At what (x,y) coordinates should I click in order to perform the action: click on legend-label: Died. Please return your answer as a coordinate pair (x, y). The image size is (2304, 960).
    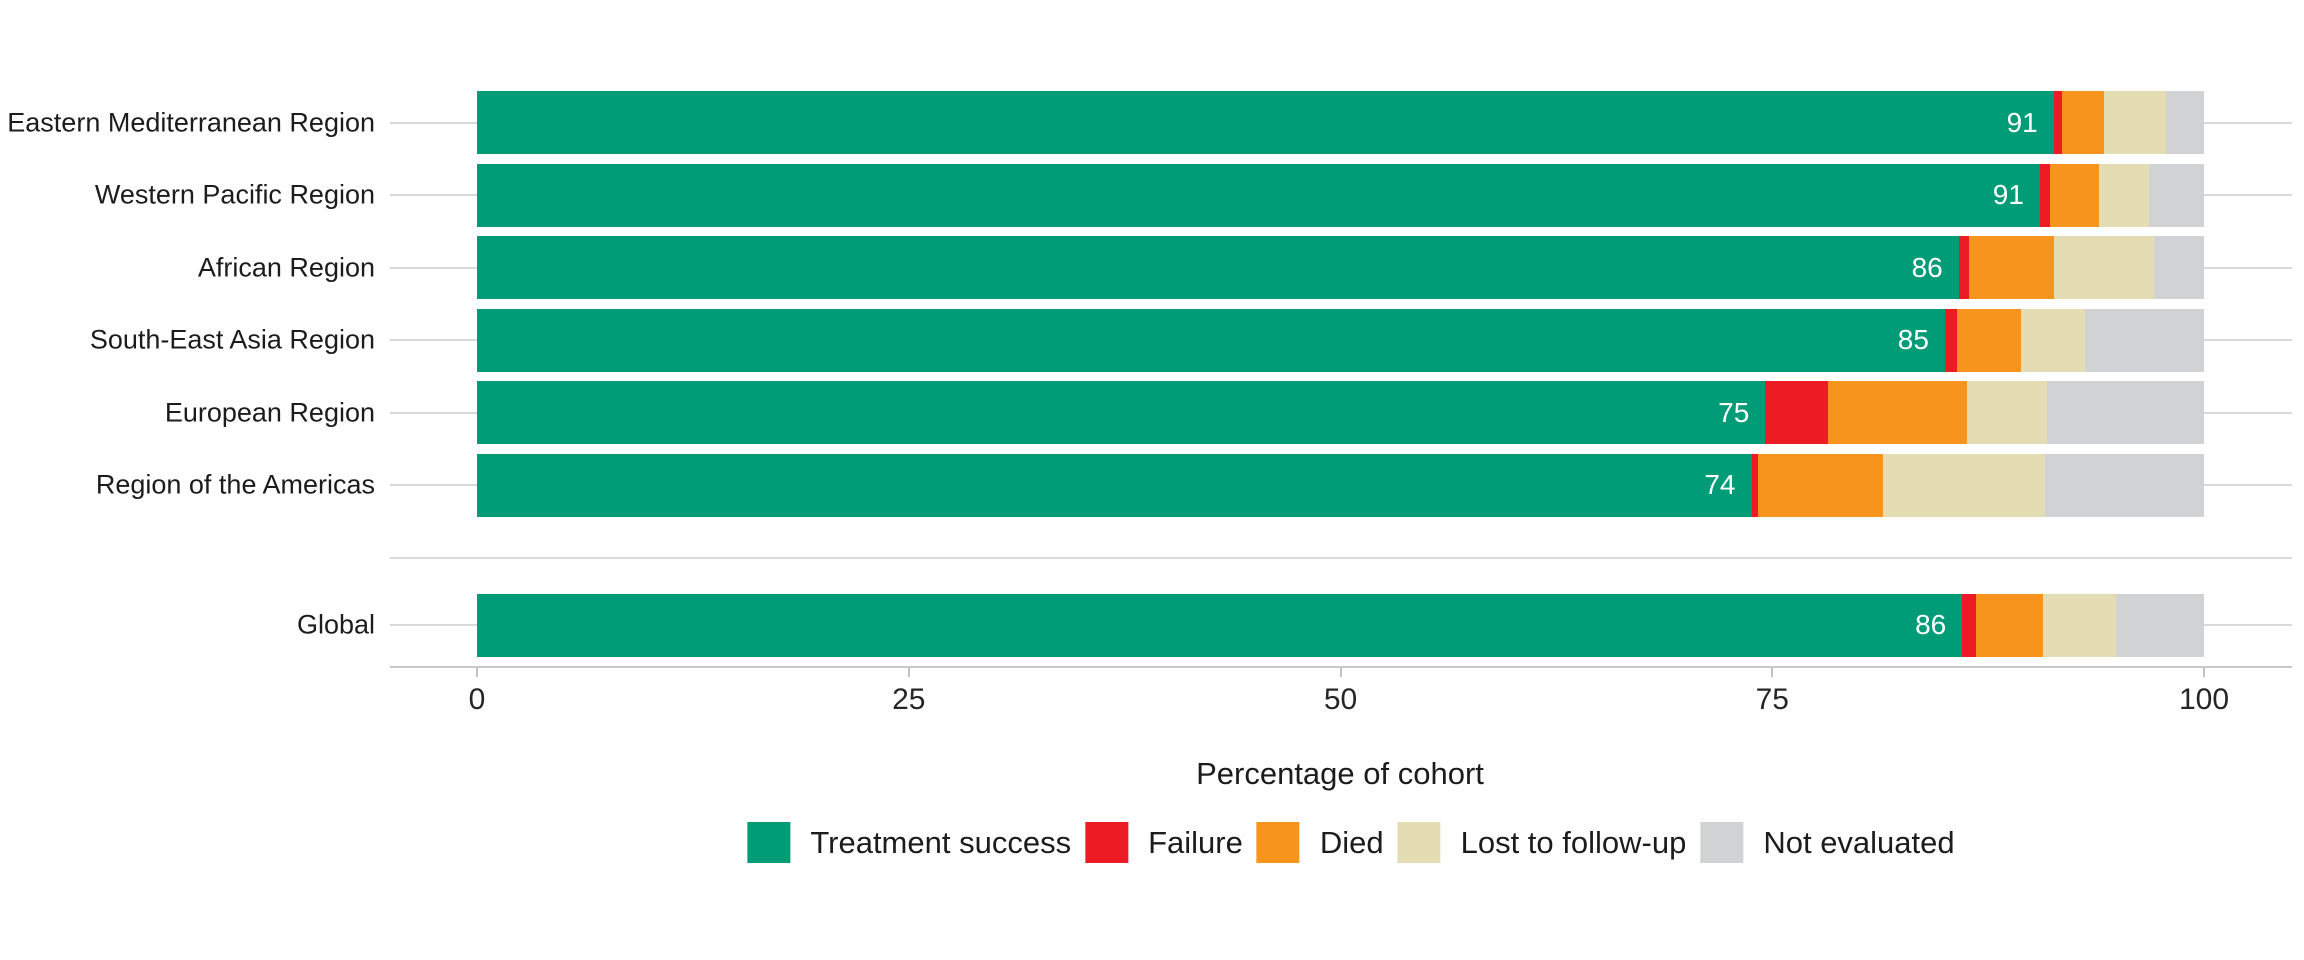
    Looking at the image, I should click on (1351, 842).